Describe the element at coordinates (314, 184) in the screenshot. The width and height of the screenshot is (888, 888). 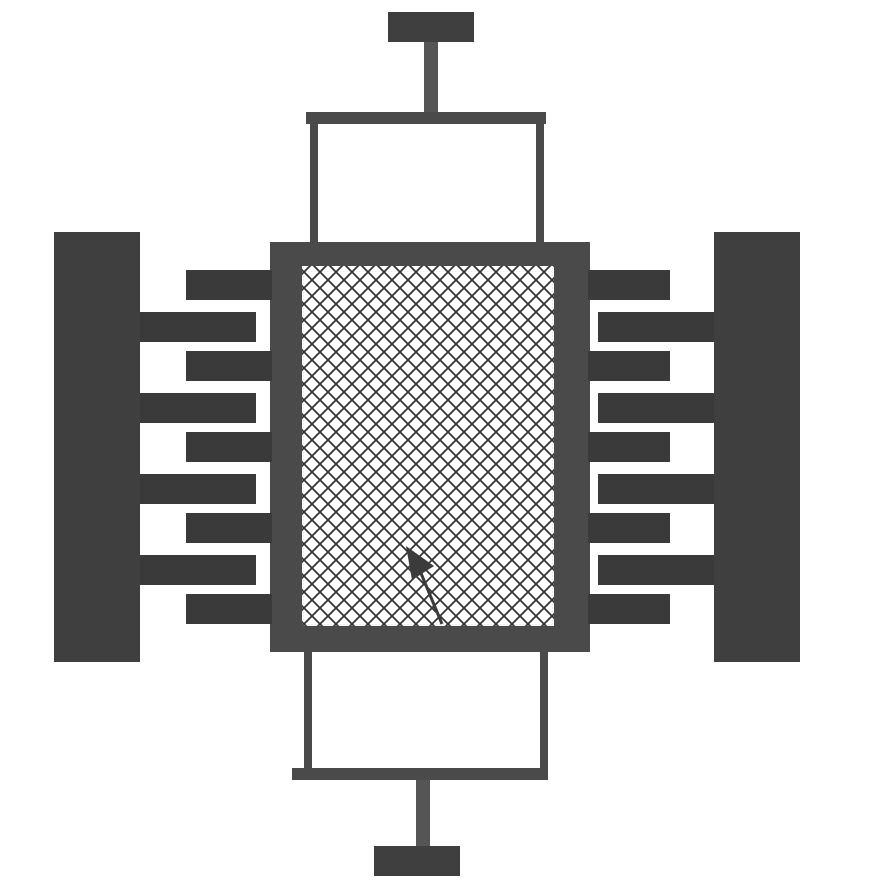
I see `top-left-beam` at that location.